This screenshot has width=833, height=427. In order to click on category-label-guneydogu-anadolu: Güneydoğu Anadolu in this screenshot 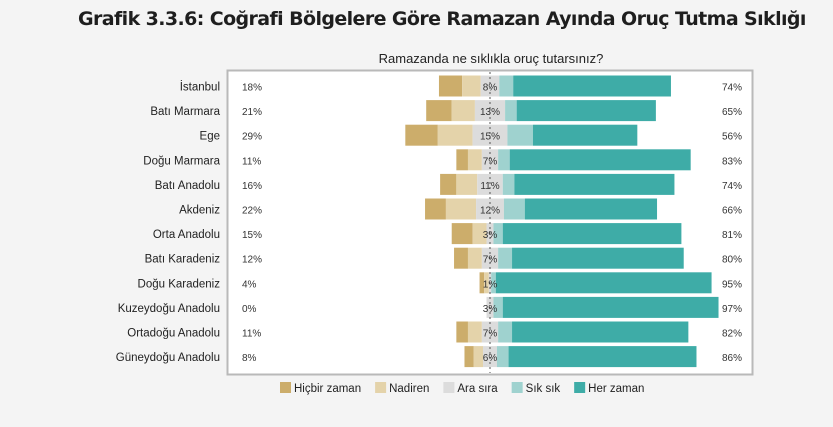, I will do `click(168, 358)`.